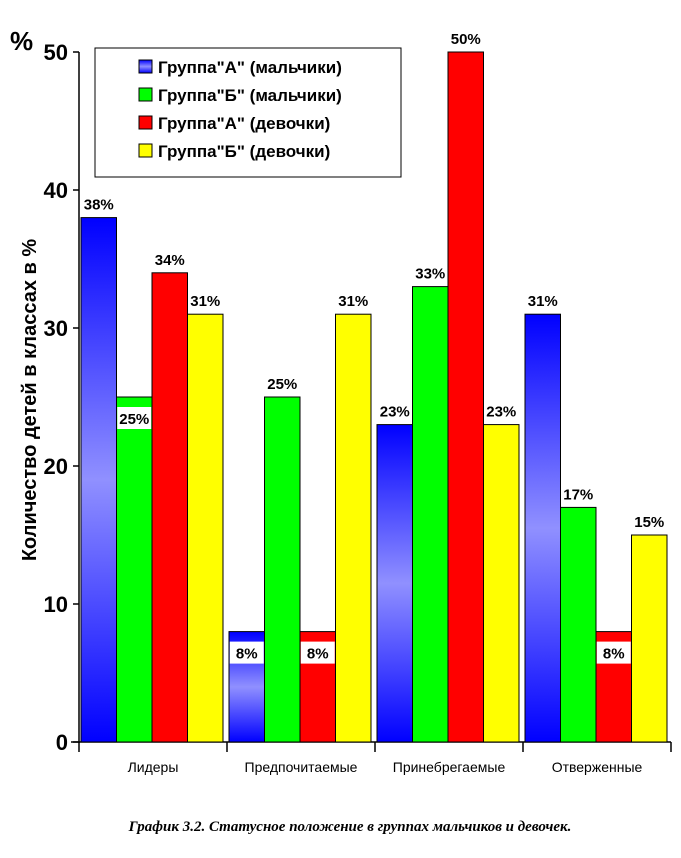  Describe the element at coordinates (99, 205) in the screenshot. I see `data-label: 38%` at that location.